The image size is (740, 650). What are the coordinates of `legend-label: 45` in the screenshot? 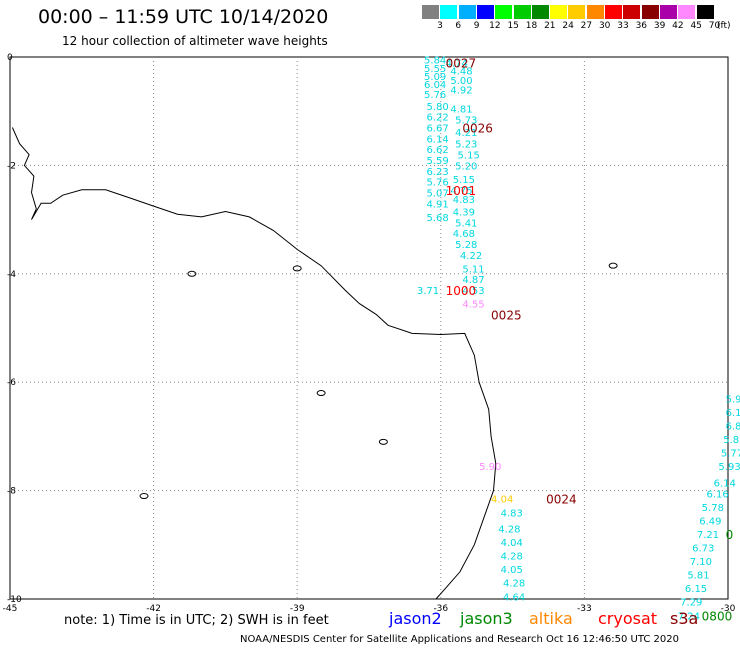 It's located at (696, 26).